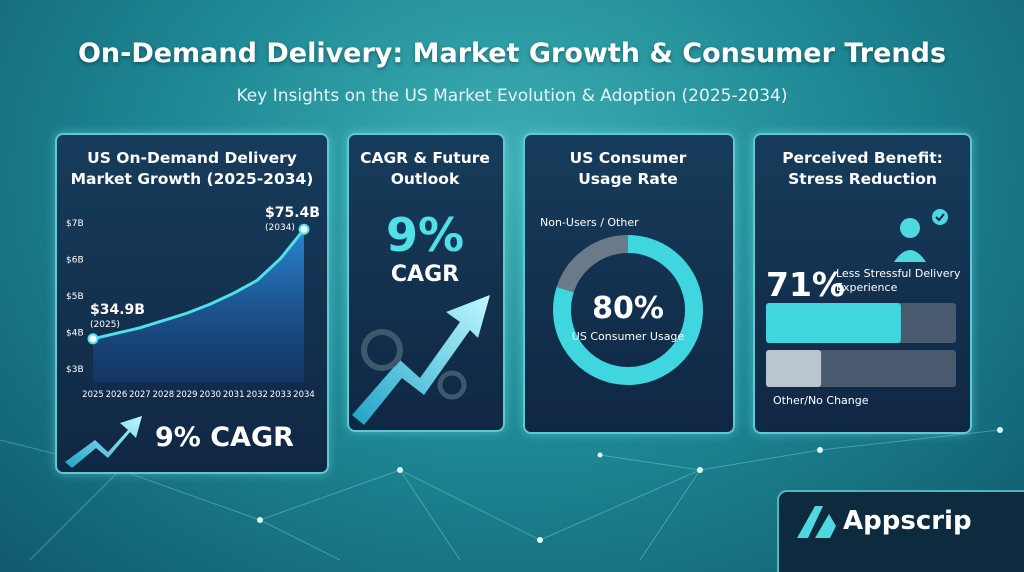 The width and height of the screenshot is (1024, 572). I want to click on y-tick-label: $7B, so click(75, 224).